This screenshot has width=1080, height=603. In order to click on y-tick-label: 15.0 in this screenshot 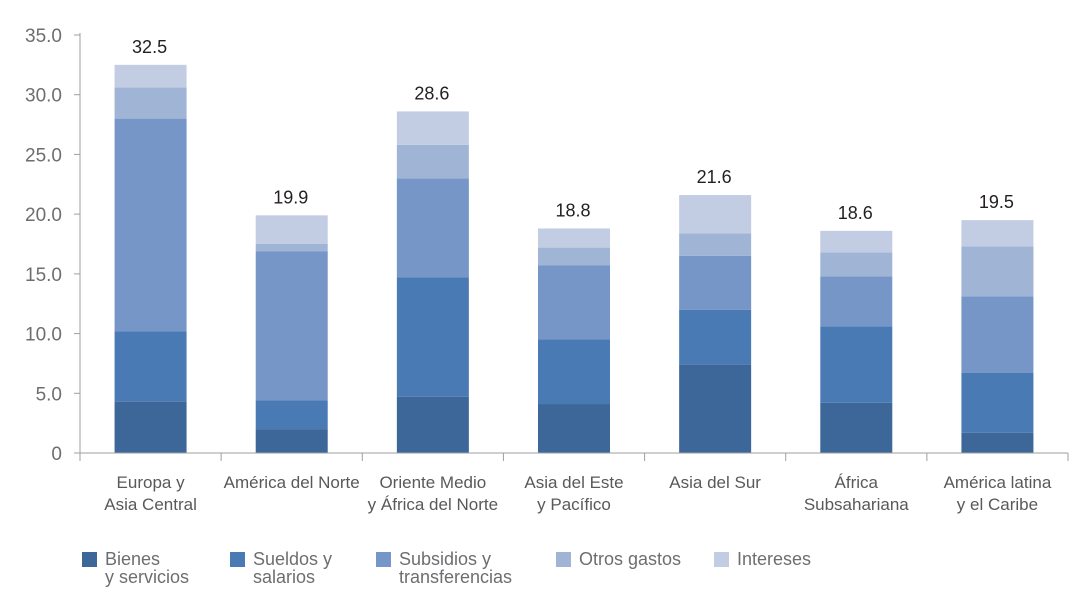, I will do `click(43, 275)`.